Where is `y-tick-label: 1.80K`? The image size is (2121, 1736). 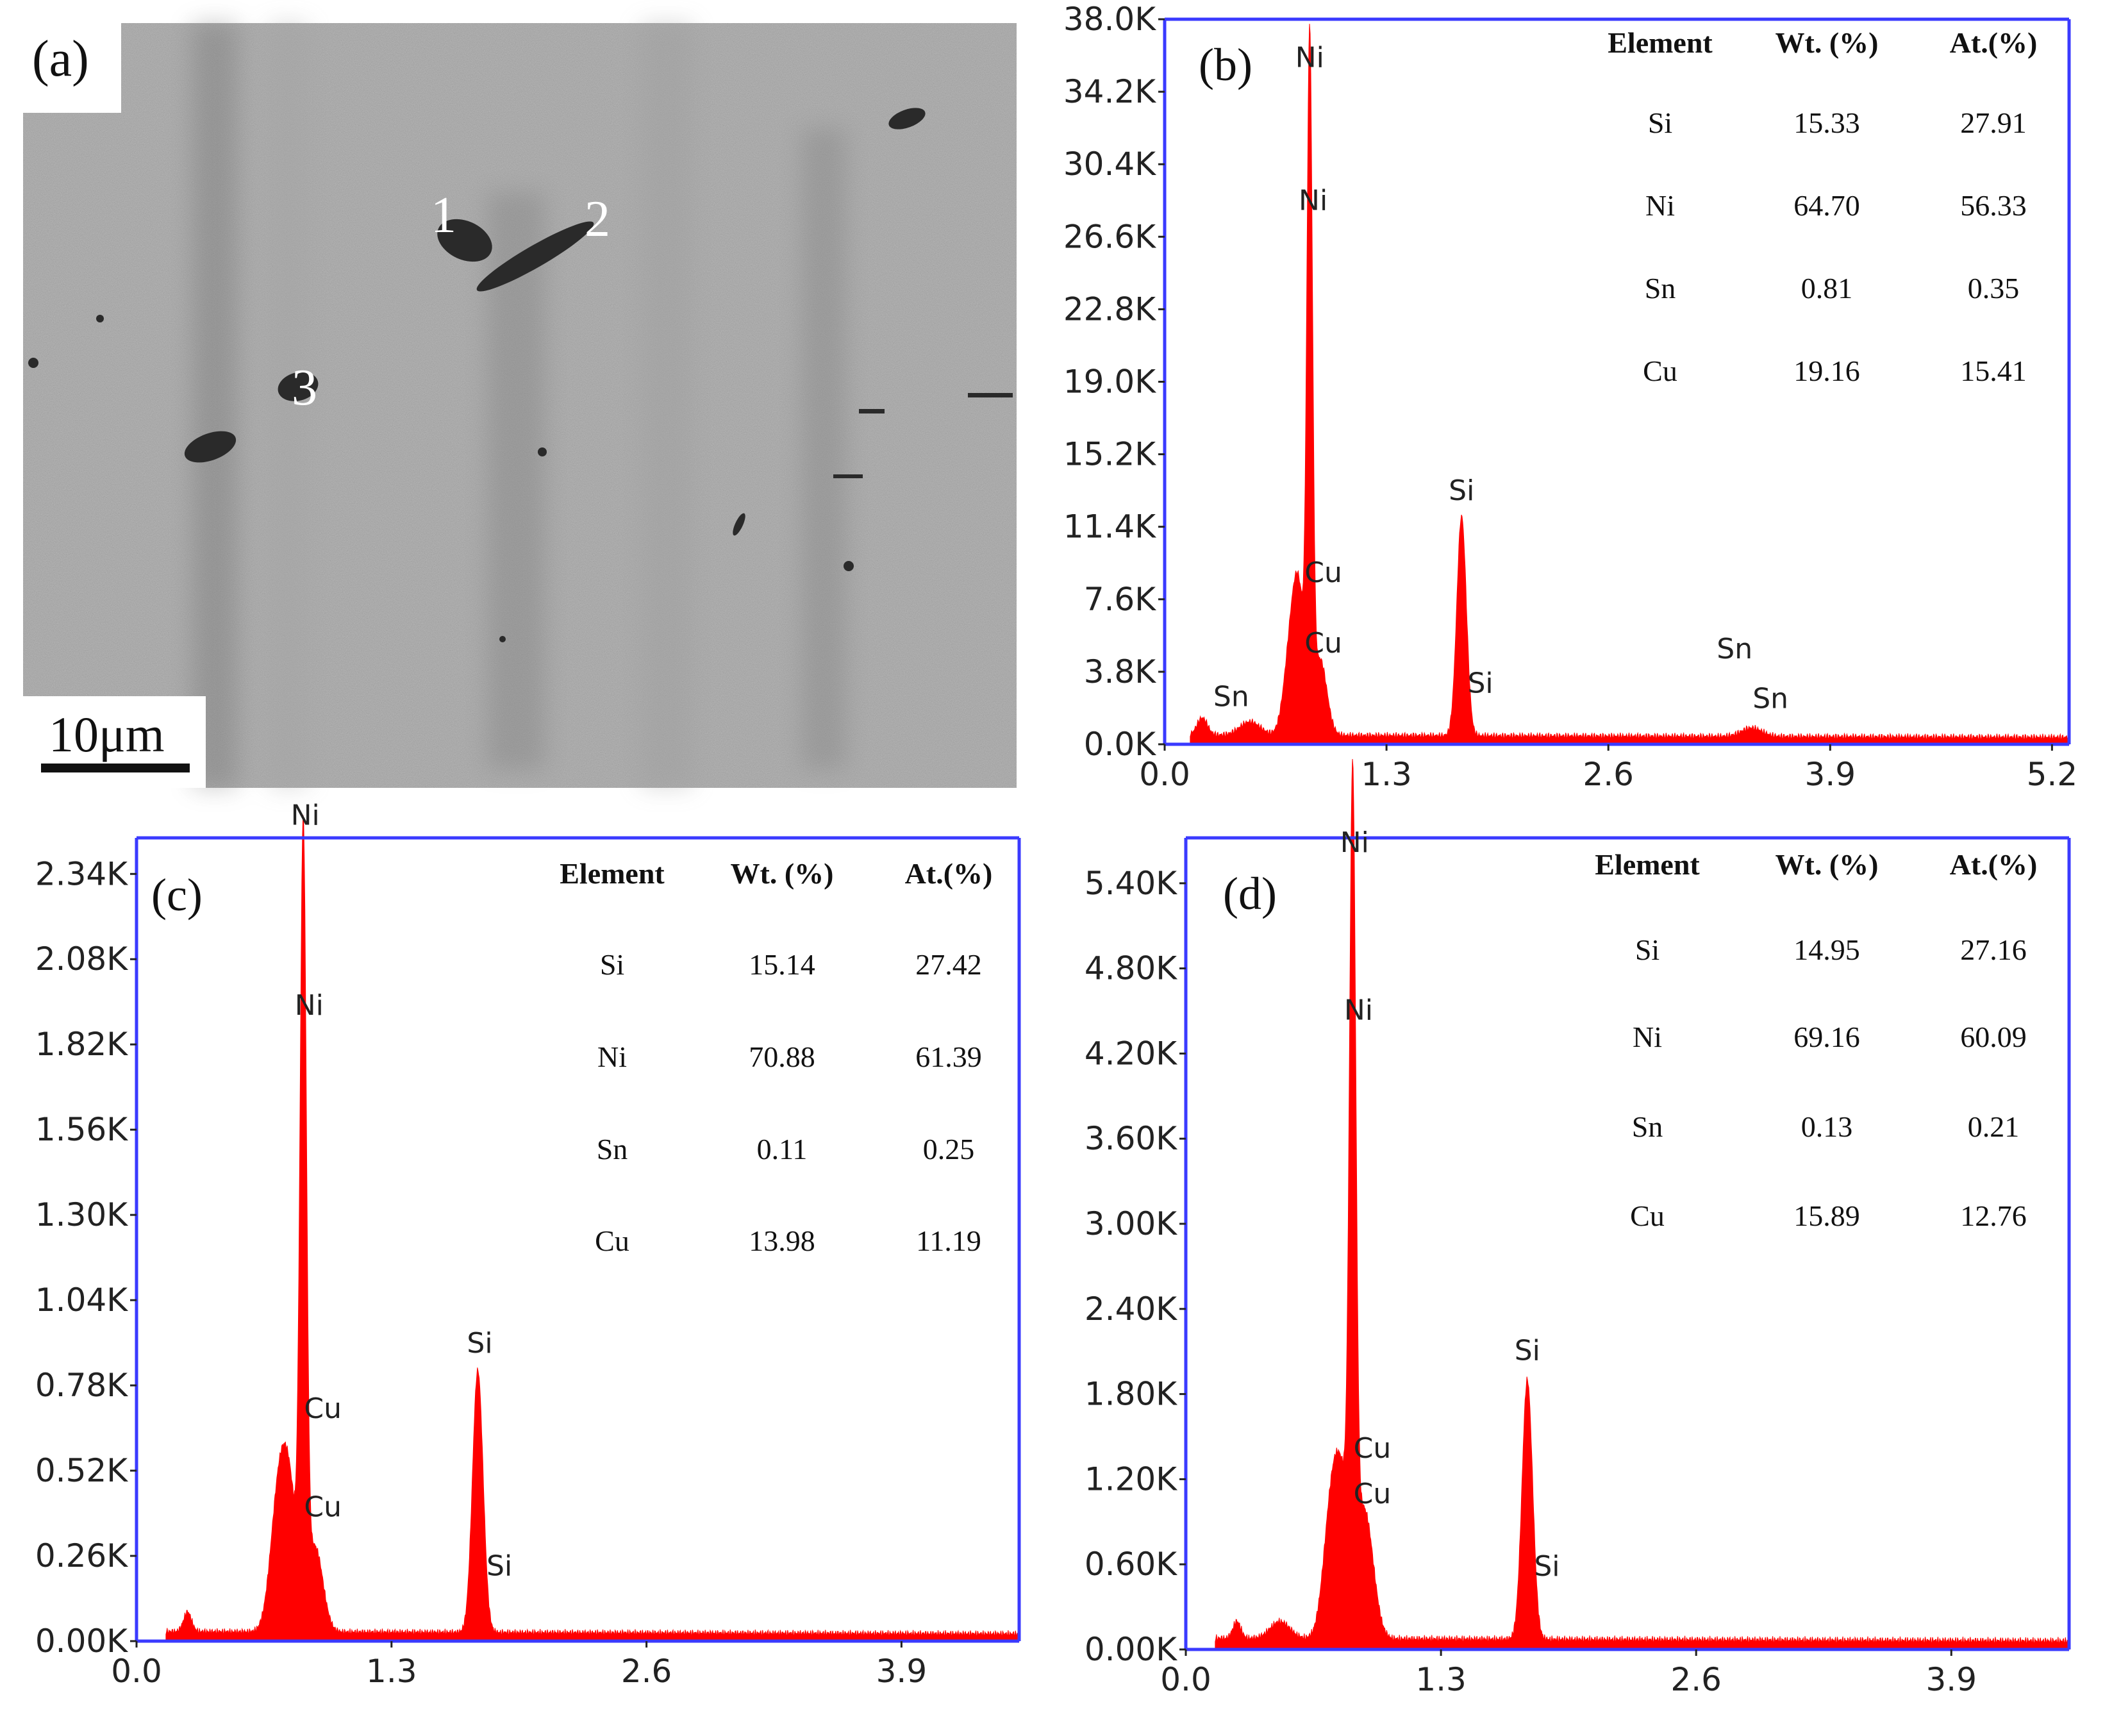
y-tick-label: 1.80K is located at coordinates (1131, 1394).